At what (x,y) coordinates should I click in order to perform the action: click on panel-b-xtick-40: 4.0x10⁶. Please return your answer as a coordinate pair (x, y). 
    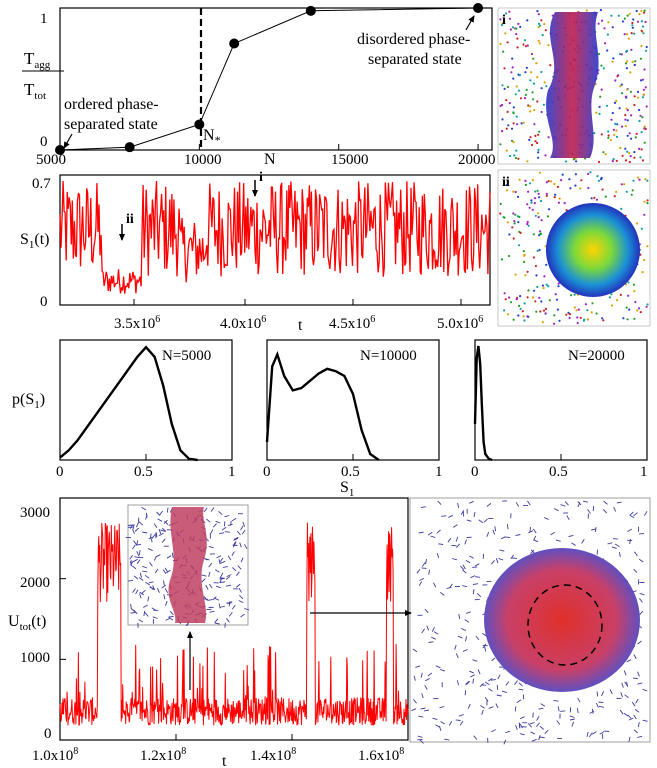
    Looking at the image, I should click on (243, 323).